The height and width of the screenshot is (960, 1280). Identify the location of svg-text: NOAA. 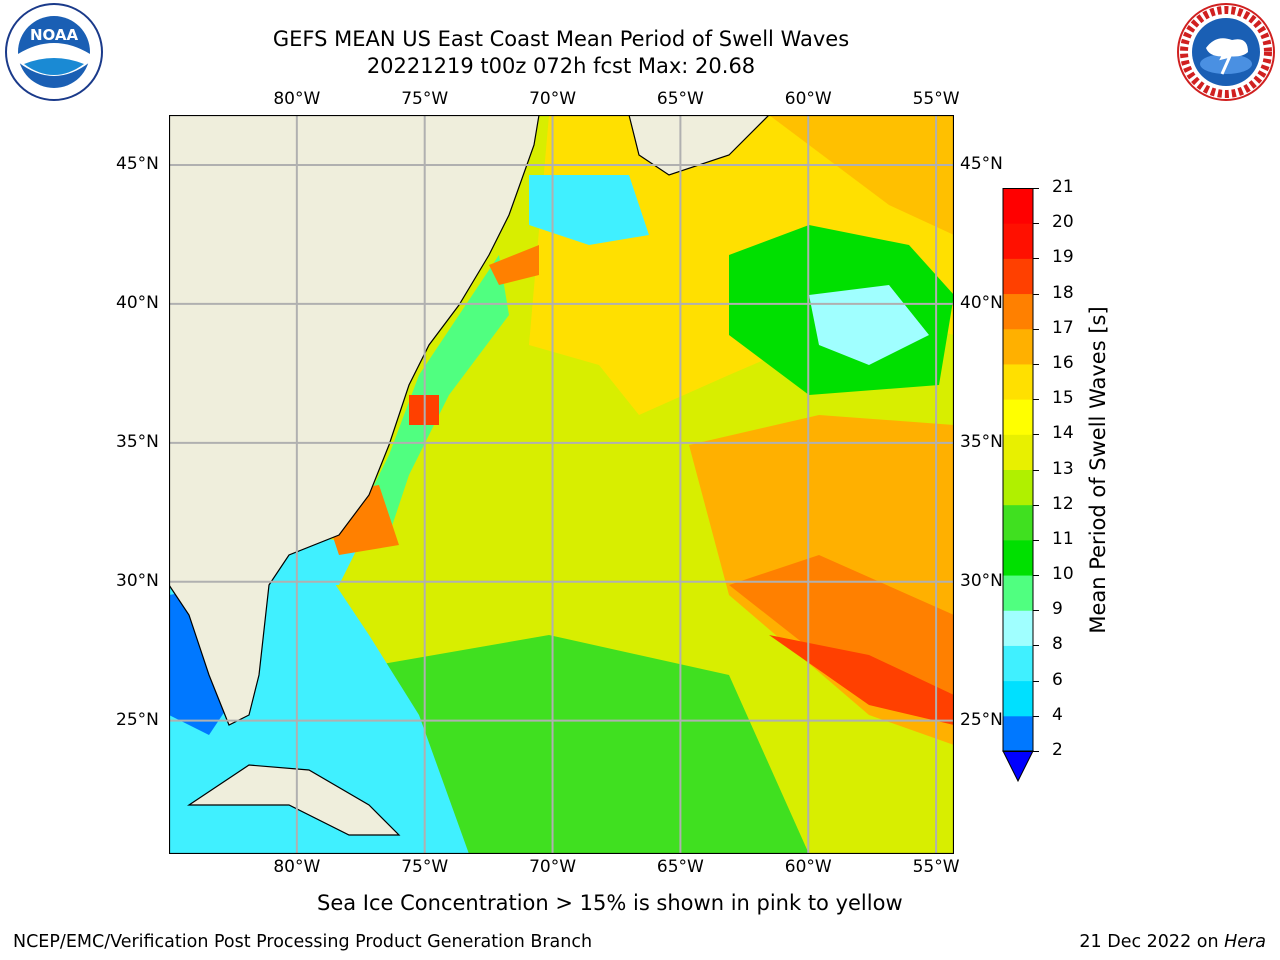
(54, 35).